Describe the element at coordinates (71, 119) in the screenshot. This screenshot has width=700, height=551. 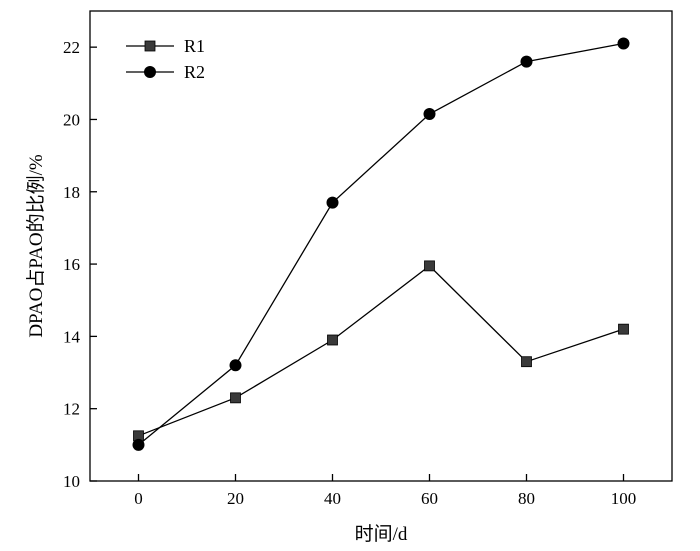
I see `y-tick-label: 20` at that location.